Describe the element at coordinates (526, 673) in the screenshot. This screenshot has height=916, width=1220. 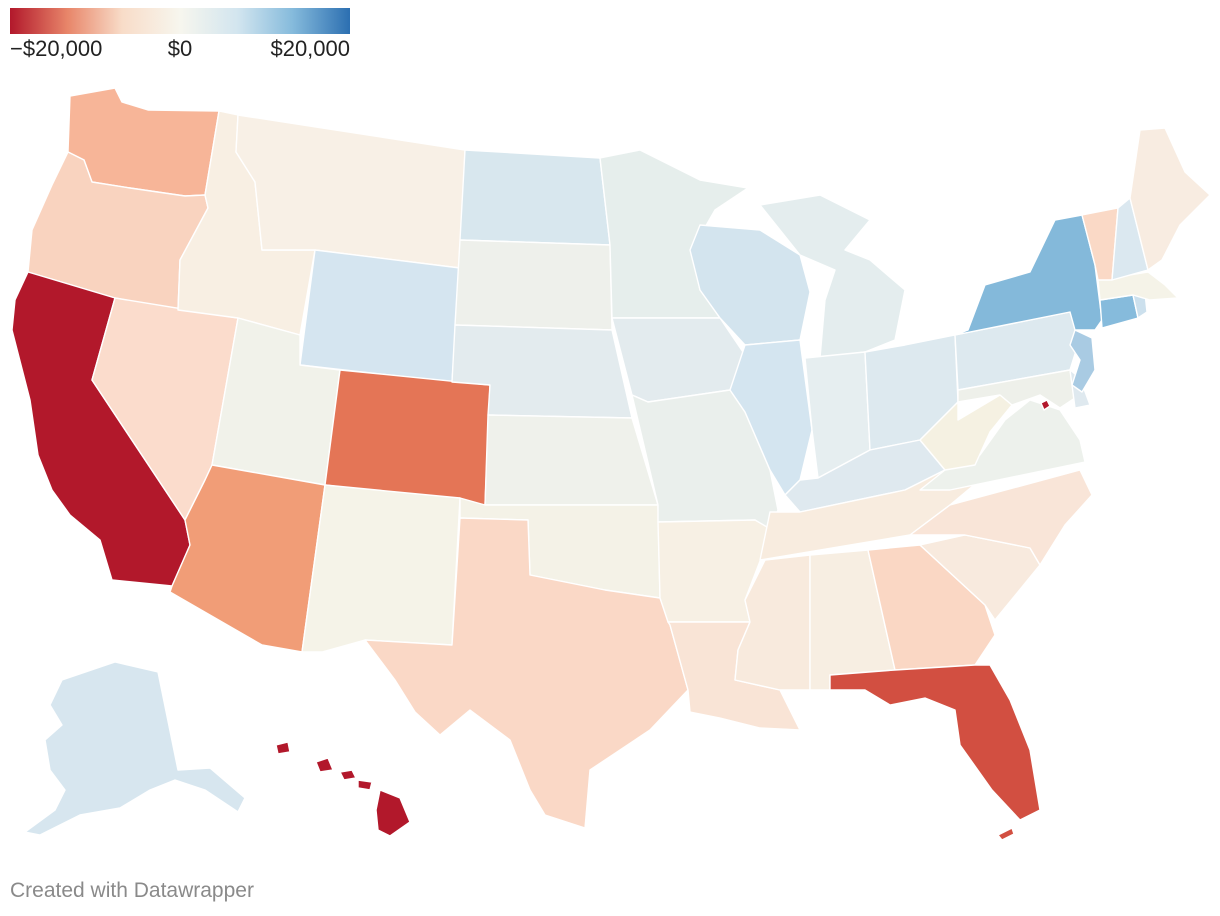
I see `state-TX` at that location.